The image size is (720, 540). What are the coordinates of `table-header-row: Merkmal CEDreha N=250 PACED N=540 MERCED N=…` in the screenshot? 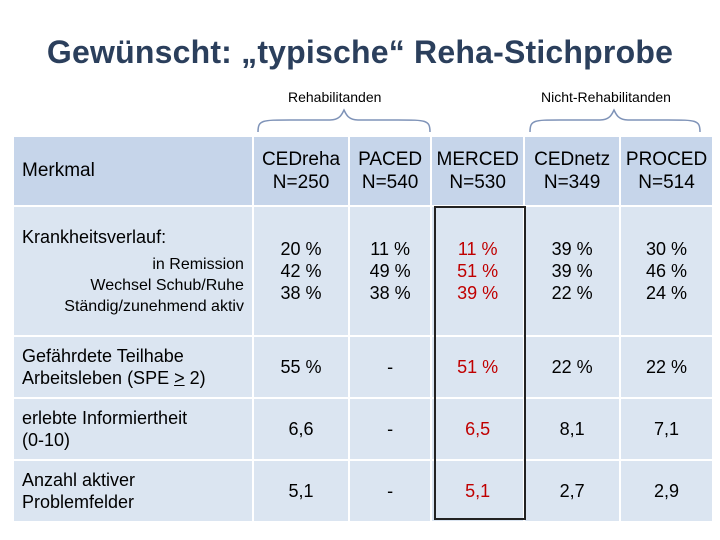 It's located at (363, 171).